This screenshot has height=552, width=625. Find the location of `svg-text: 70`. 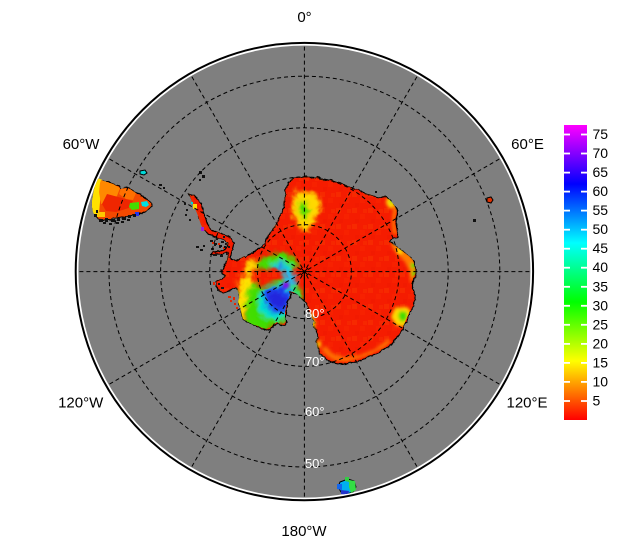

svg-text: 70 is located at coordinates (601, 153).